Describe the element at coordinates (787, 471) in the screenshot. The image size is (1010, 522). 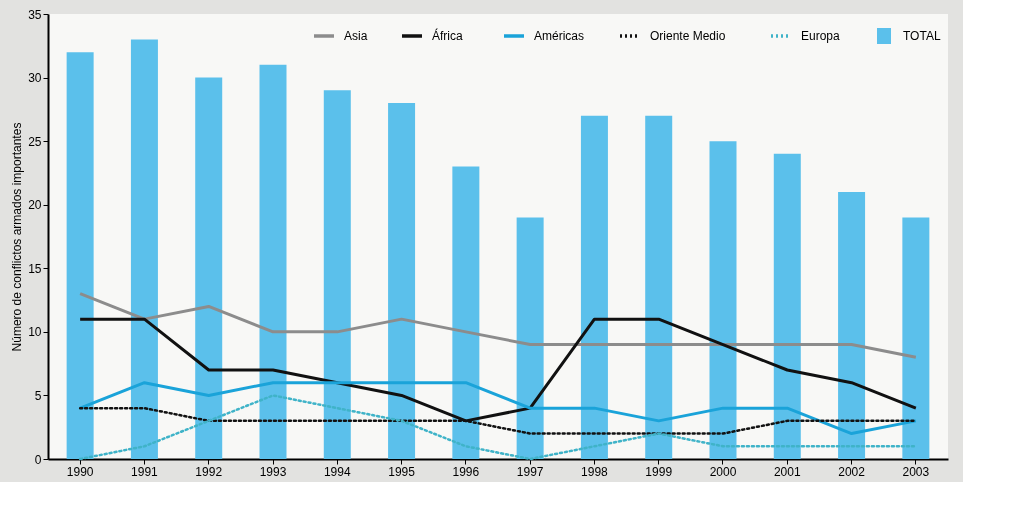
I see `x-tick-label: 2001` at that location.